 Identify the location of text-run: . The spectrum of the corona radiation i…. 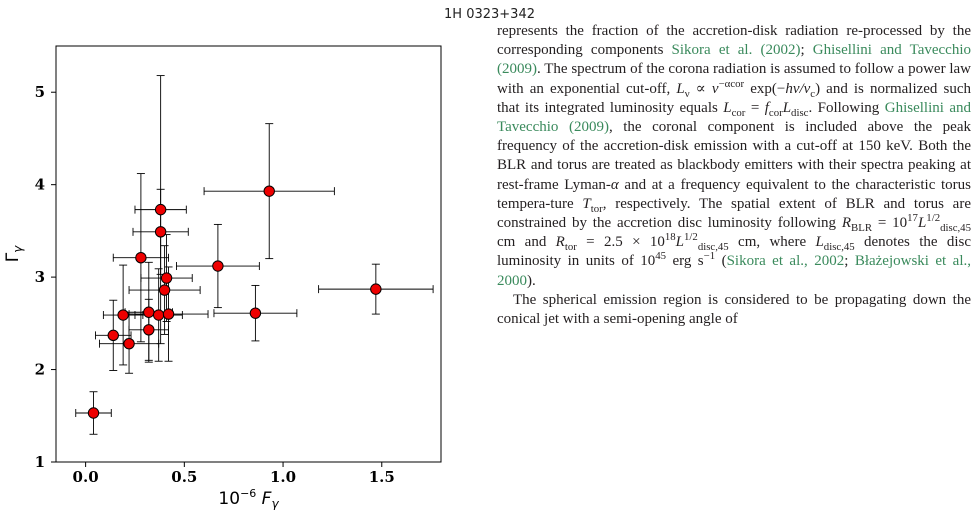
(734, 79).